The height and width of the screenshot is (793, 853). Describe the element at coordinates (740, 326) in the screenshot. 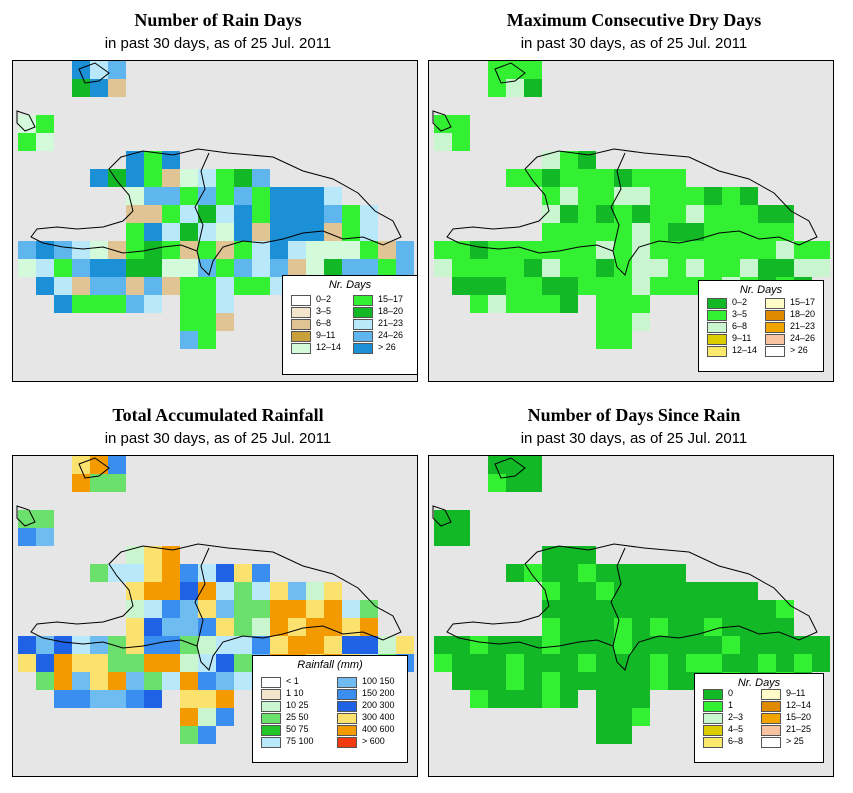

I see `legend-label: 6–8` at that location.